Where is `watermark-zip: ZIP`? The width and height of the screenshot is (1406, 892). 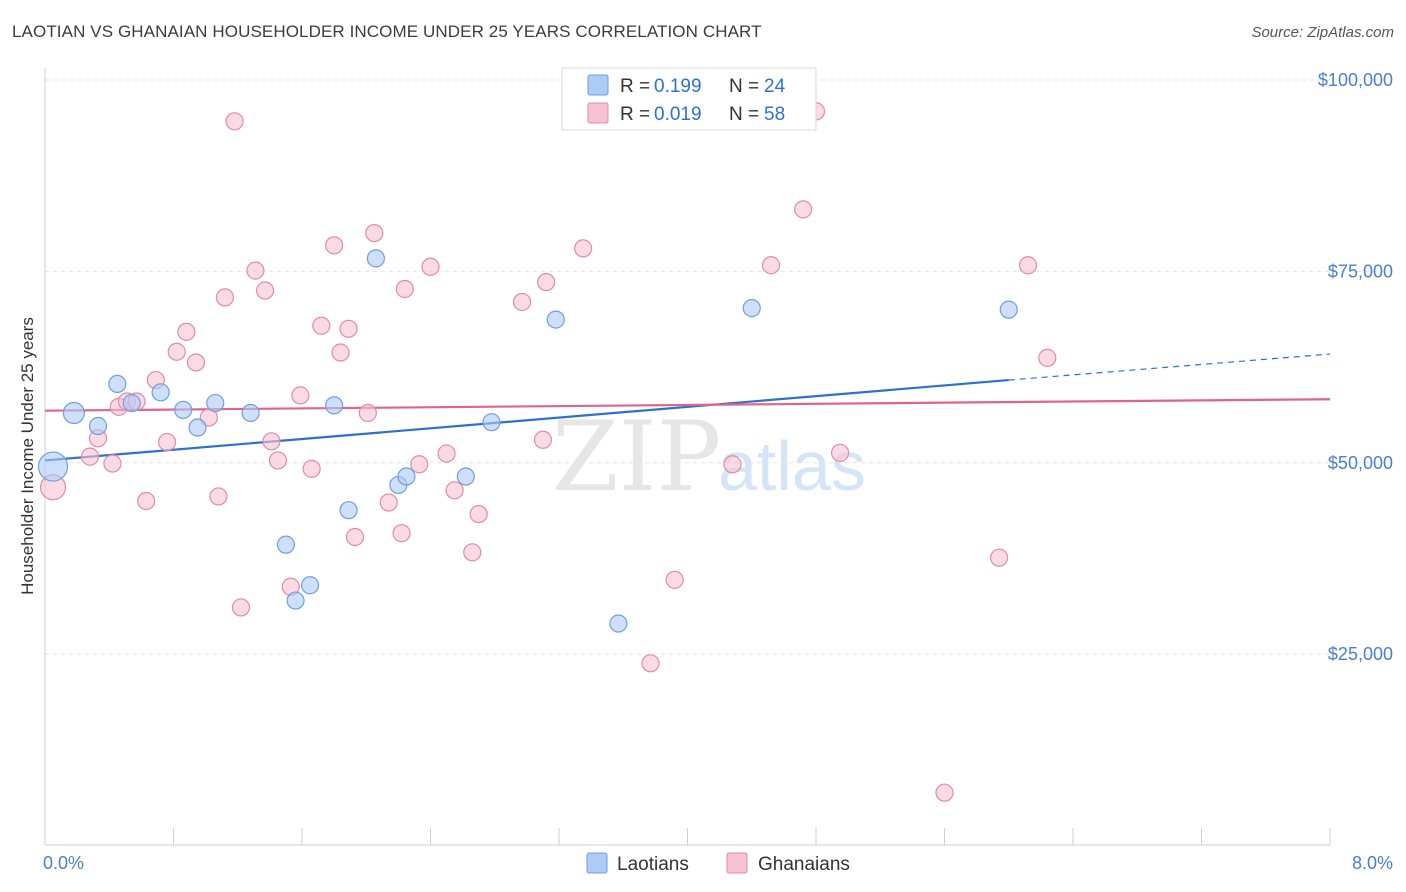
watermark-zip: ZIP is located at coordinates (636, 457).